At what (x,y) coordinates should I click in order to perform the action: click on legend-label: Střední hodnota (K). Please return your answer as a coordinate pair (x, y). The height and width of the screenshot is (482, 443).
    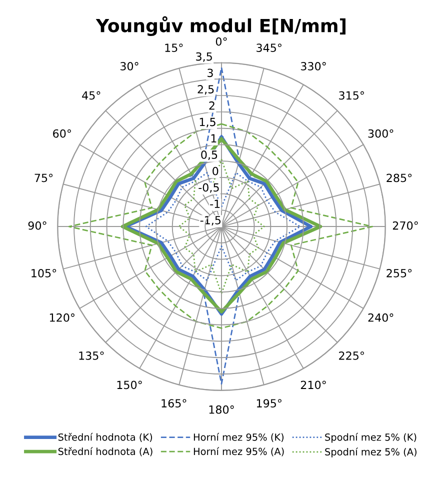
    Looking at the image, I should click on (105, 437).